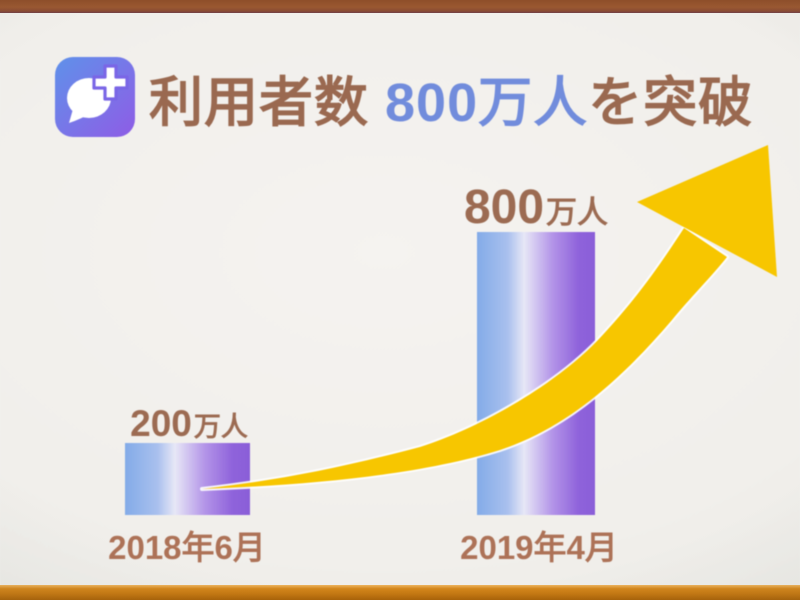  I want to click on bar-date-2019: 2019年4月, so click(539, 547).